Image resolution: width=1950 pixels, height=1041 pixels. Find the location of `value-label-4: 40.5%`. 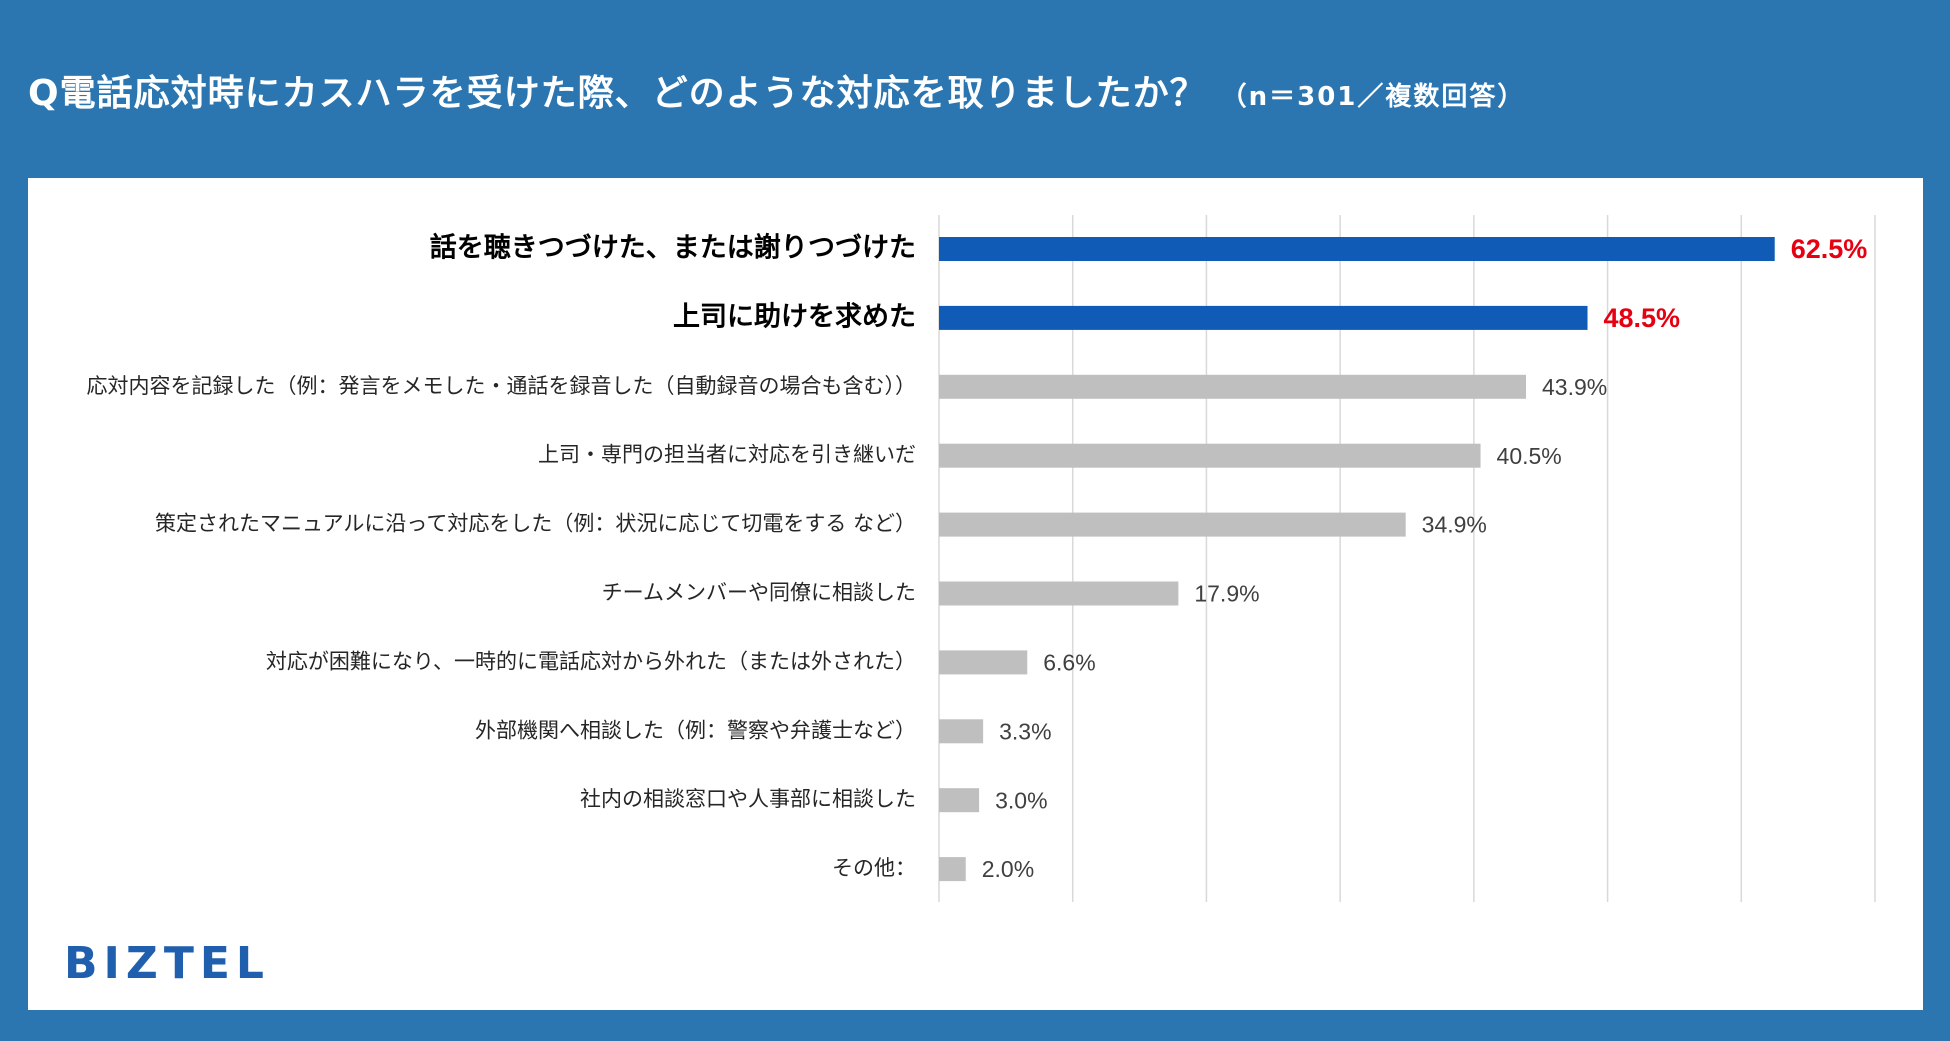

value-label-4: 40.5% is located at coordinates (1529, 456).